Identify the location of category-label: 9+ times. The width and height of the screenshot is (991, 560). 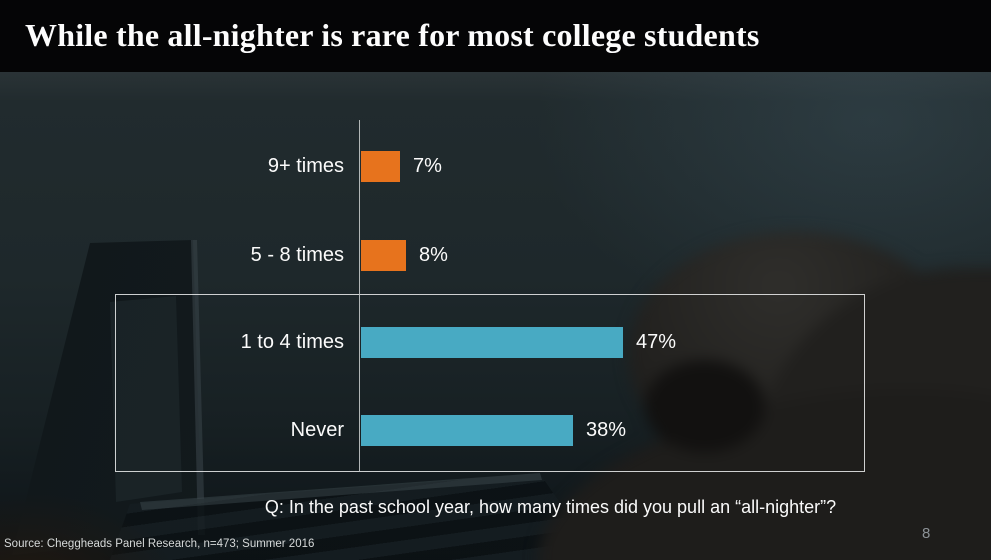
(305, 166).